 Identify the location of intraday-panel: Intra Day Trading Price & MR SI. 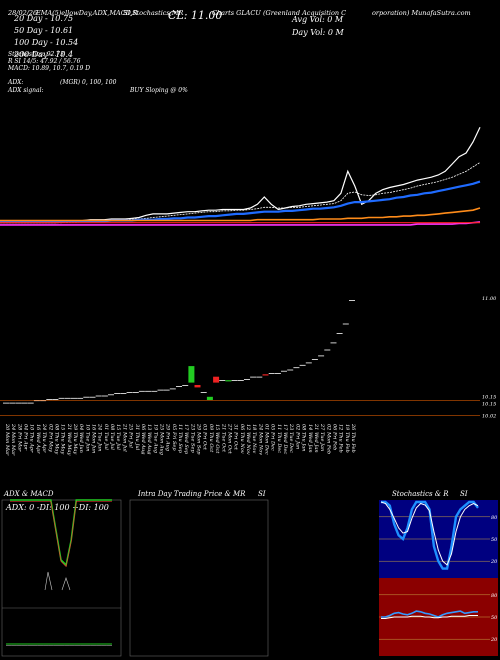
(199, 573).